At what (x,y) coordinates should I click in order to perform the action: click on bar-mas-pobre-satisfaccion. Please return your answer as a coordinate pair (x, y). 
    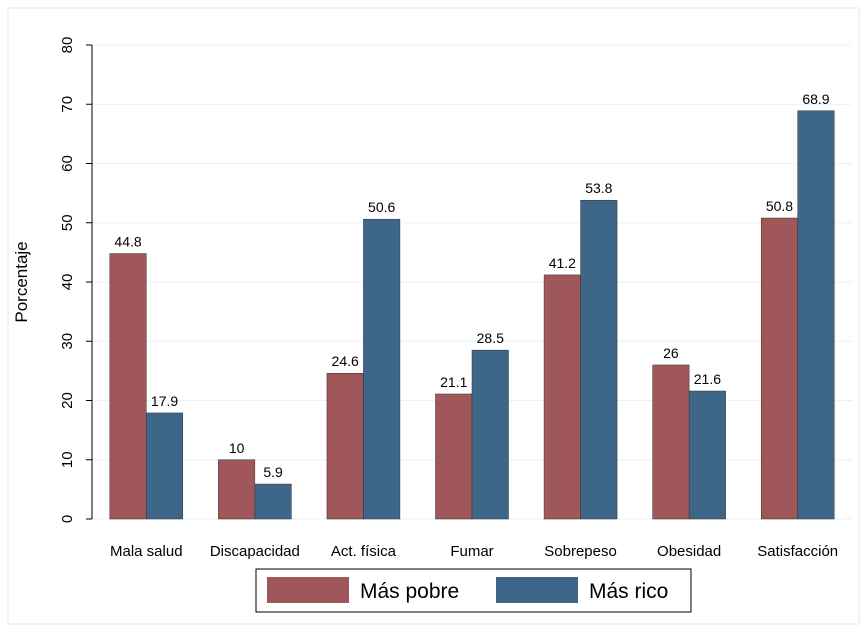
    Looking at the image, I should click on (779, 368).